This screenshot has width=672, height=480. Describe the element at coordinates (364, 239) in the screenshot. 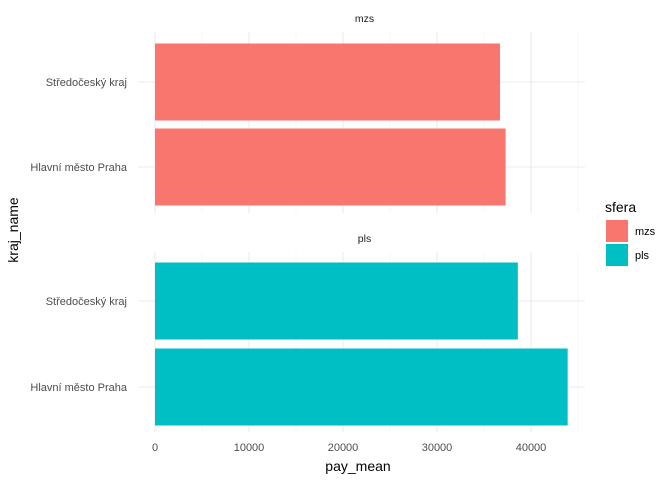

I see `facet-strip-label: pls` at that location.